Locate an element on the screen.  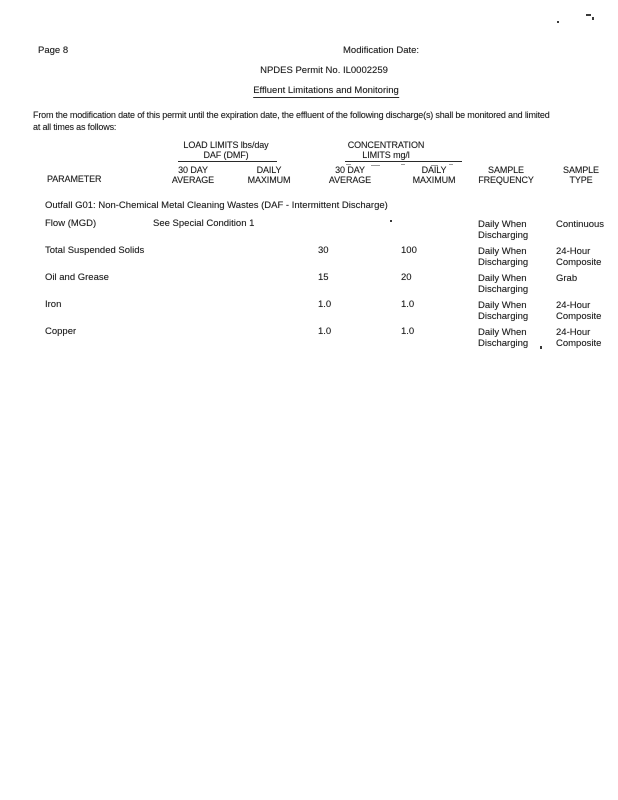
row-note: See Special Condition 1 is located at coordinates (204, 223).